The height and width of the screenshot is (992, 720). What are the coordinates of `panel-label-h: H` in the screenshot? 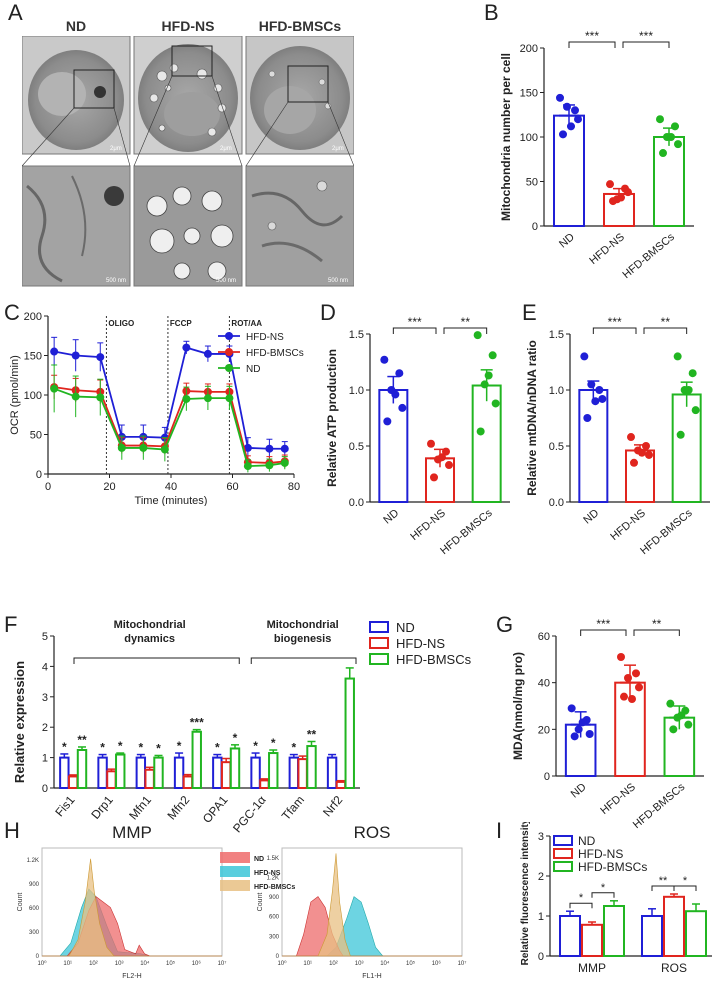 It's located at (12, 830).